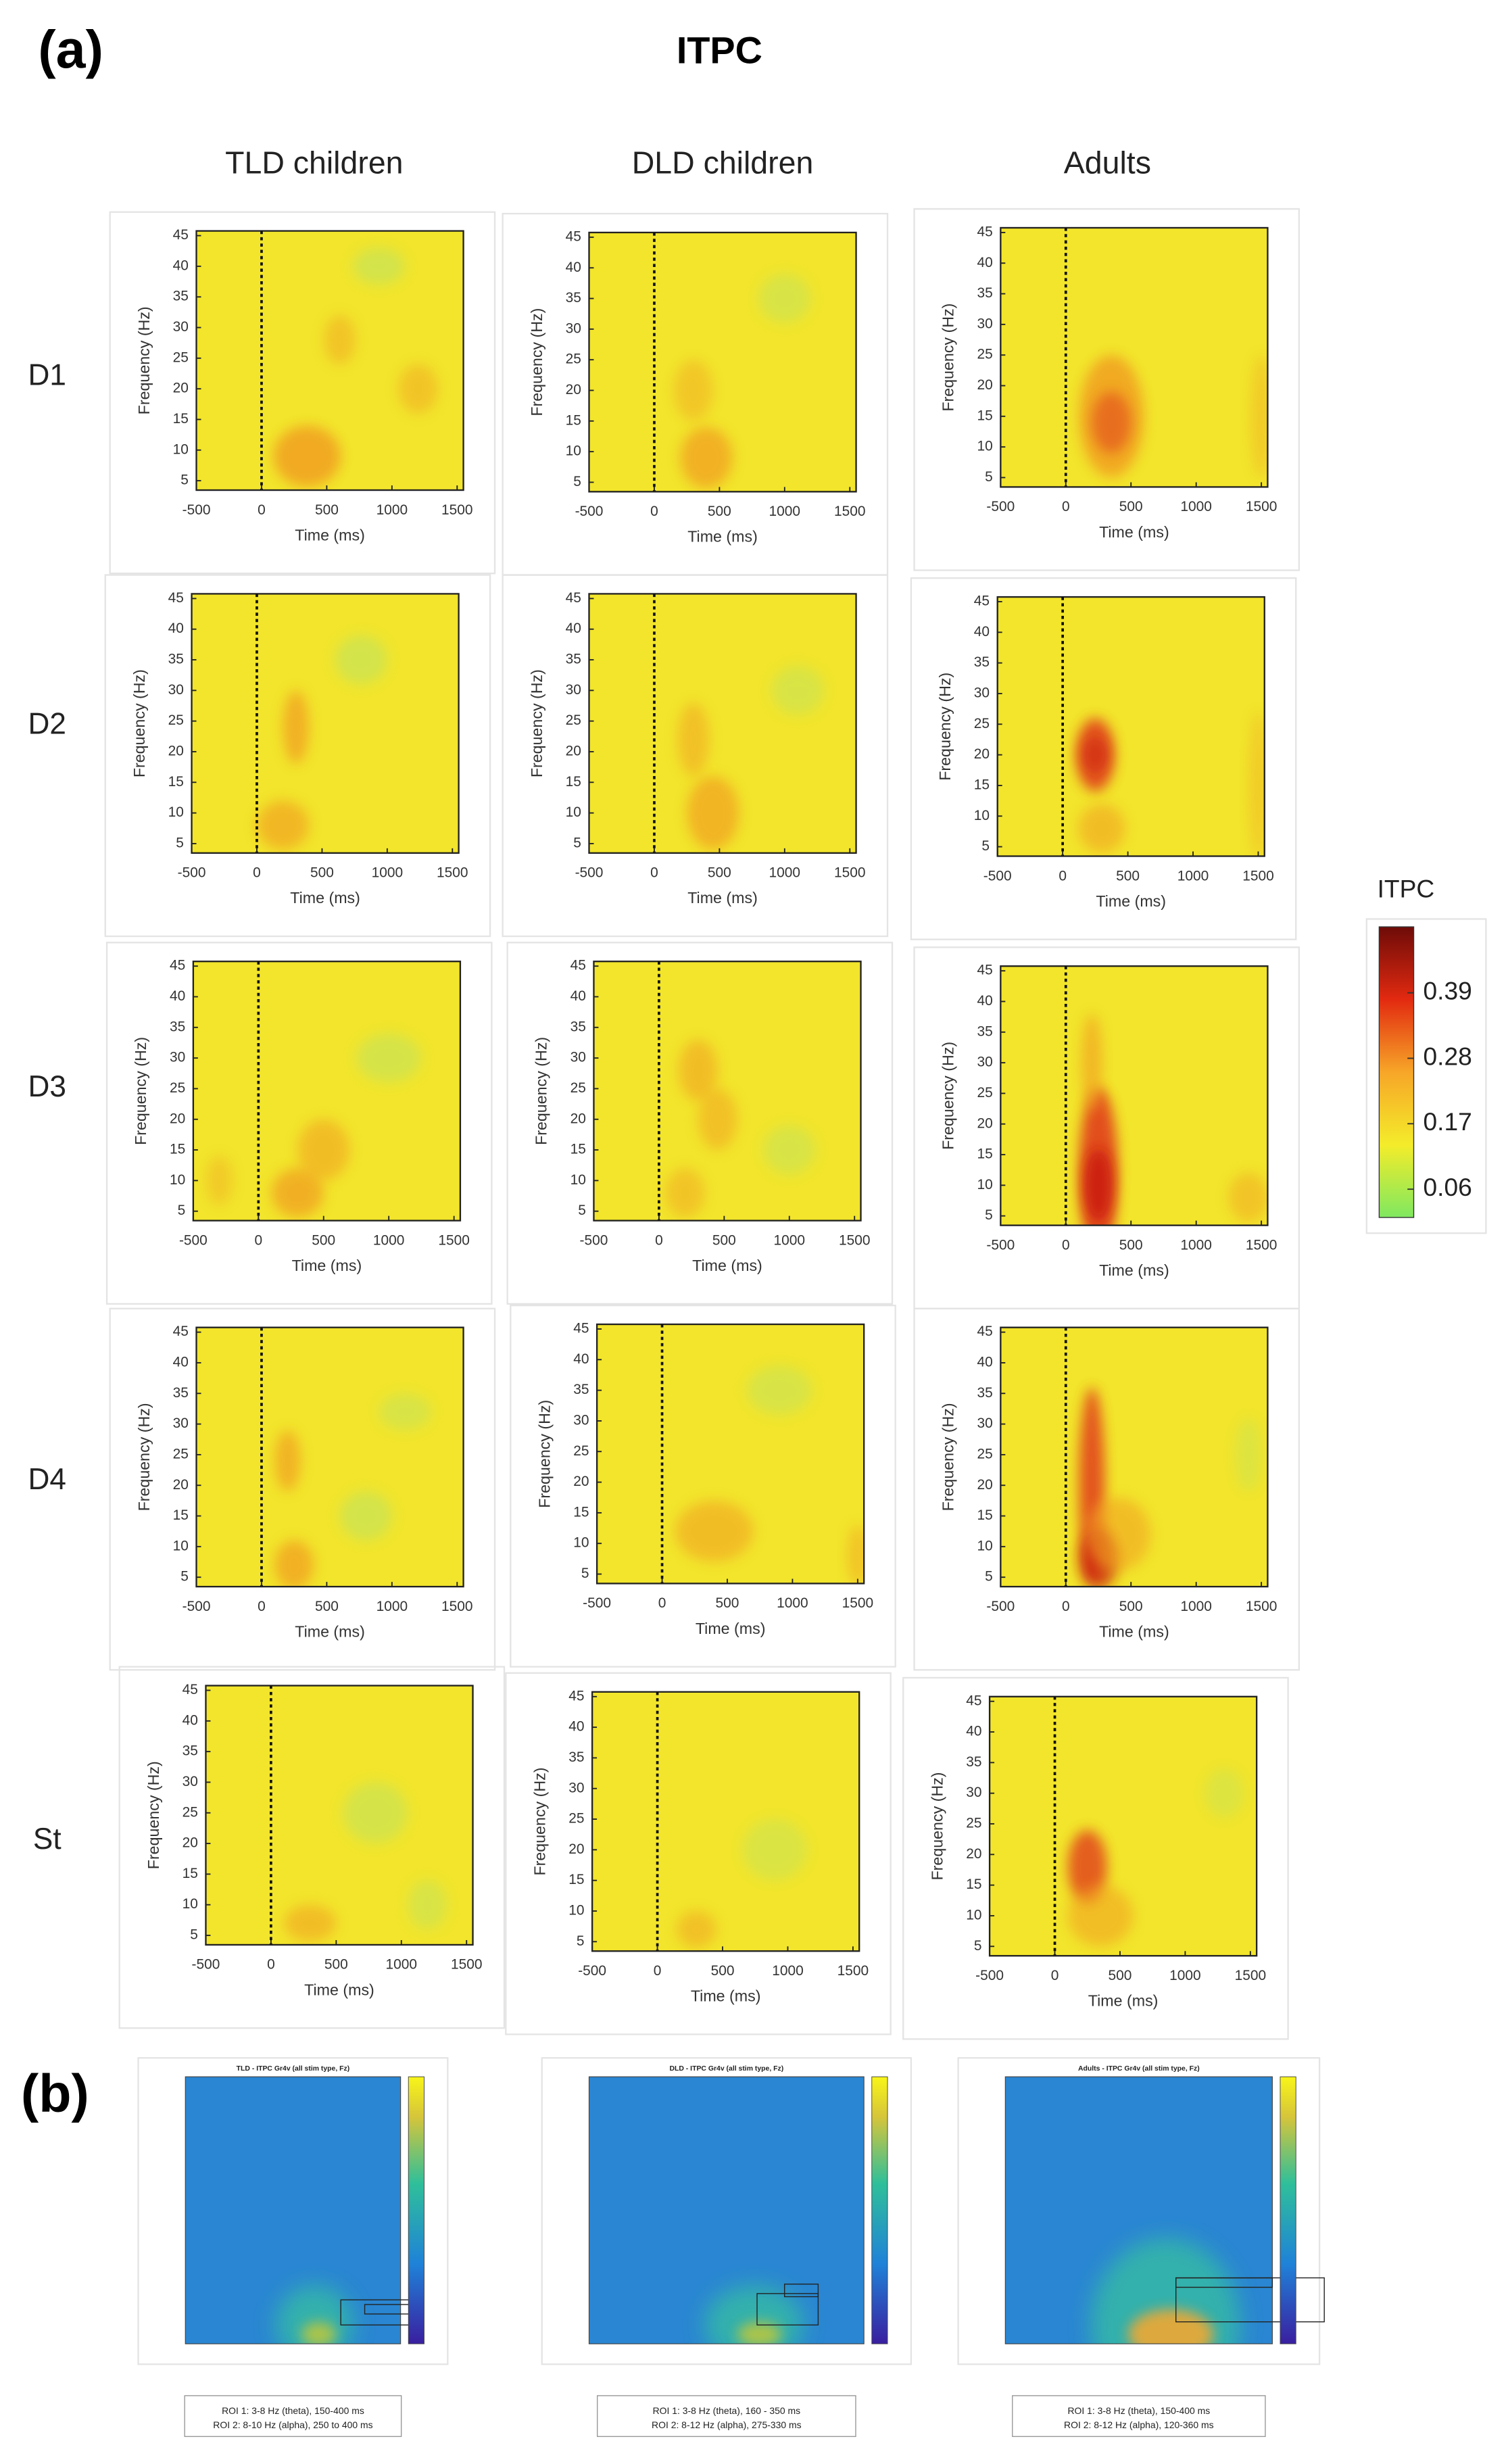 The height and width of the screenshot is (2464, 1508). What do you see at coordinates (314, 162) in the screenshot?
I see `column-header: TLD children` at bounding box center [314, 162].